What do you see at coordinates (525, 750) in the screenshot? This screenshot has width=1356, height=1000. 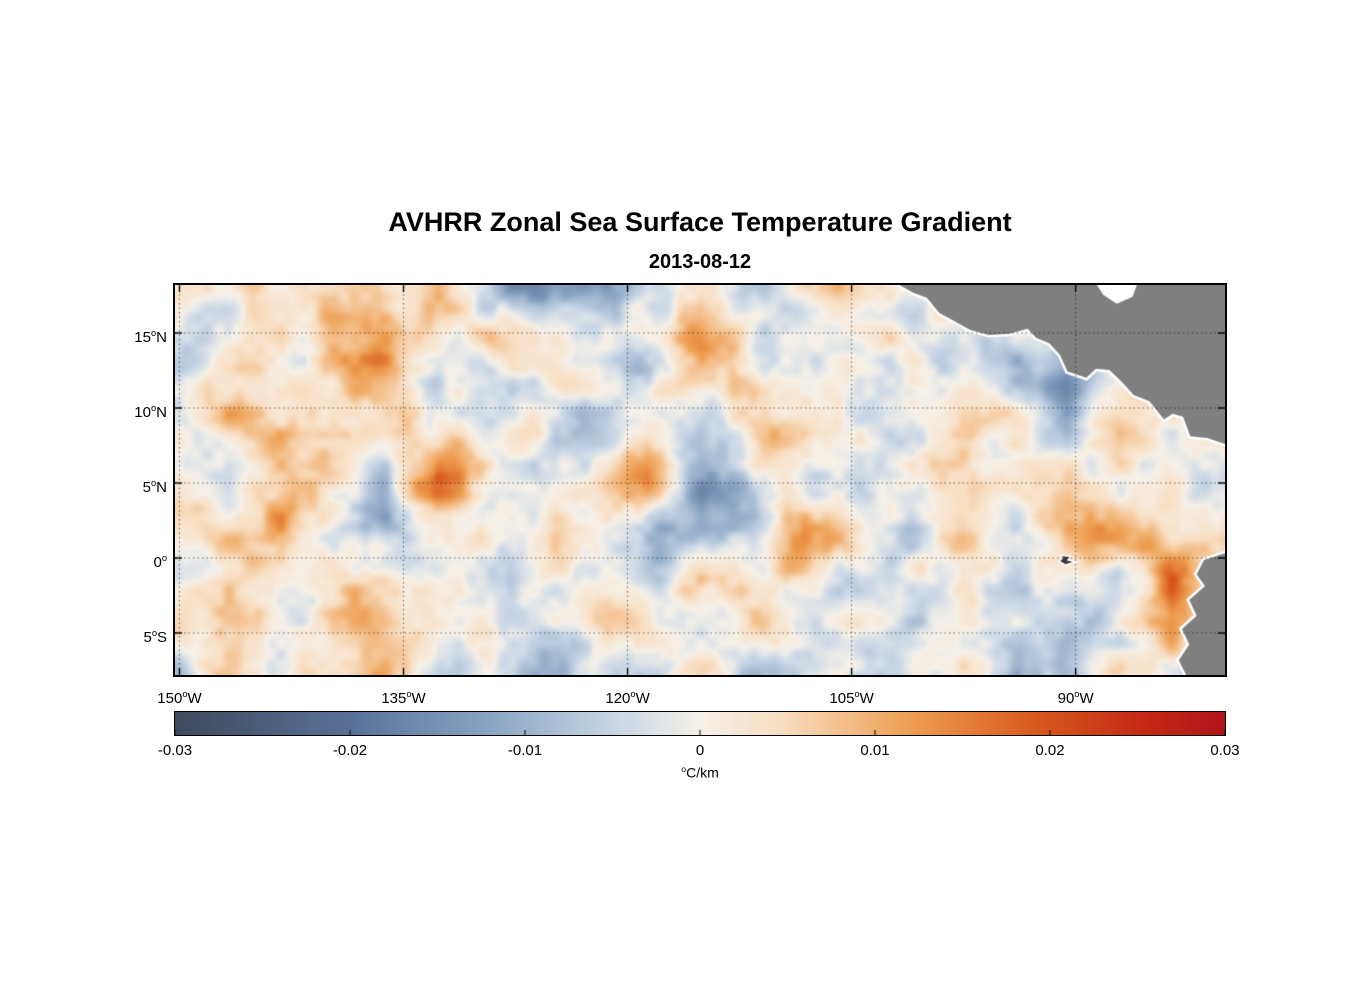 I see `colorbar-tick-label: -0.01` at bounding box center [525, 750].